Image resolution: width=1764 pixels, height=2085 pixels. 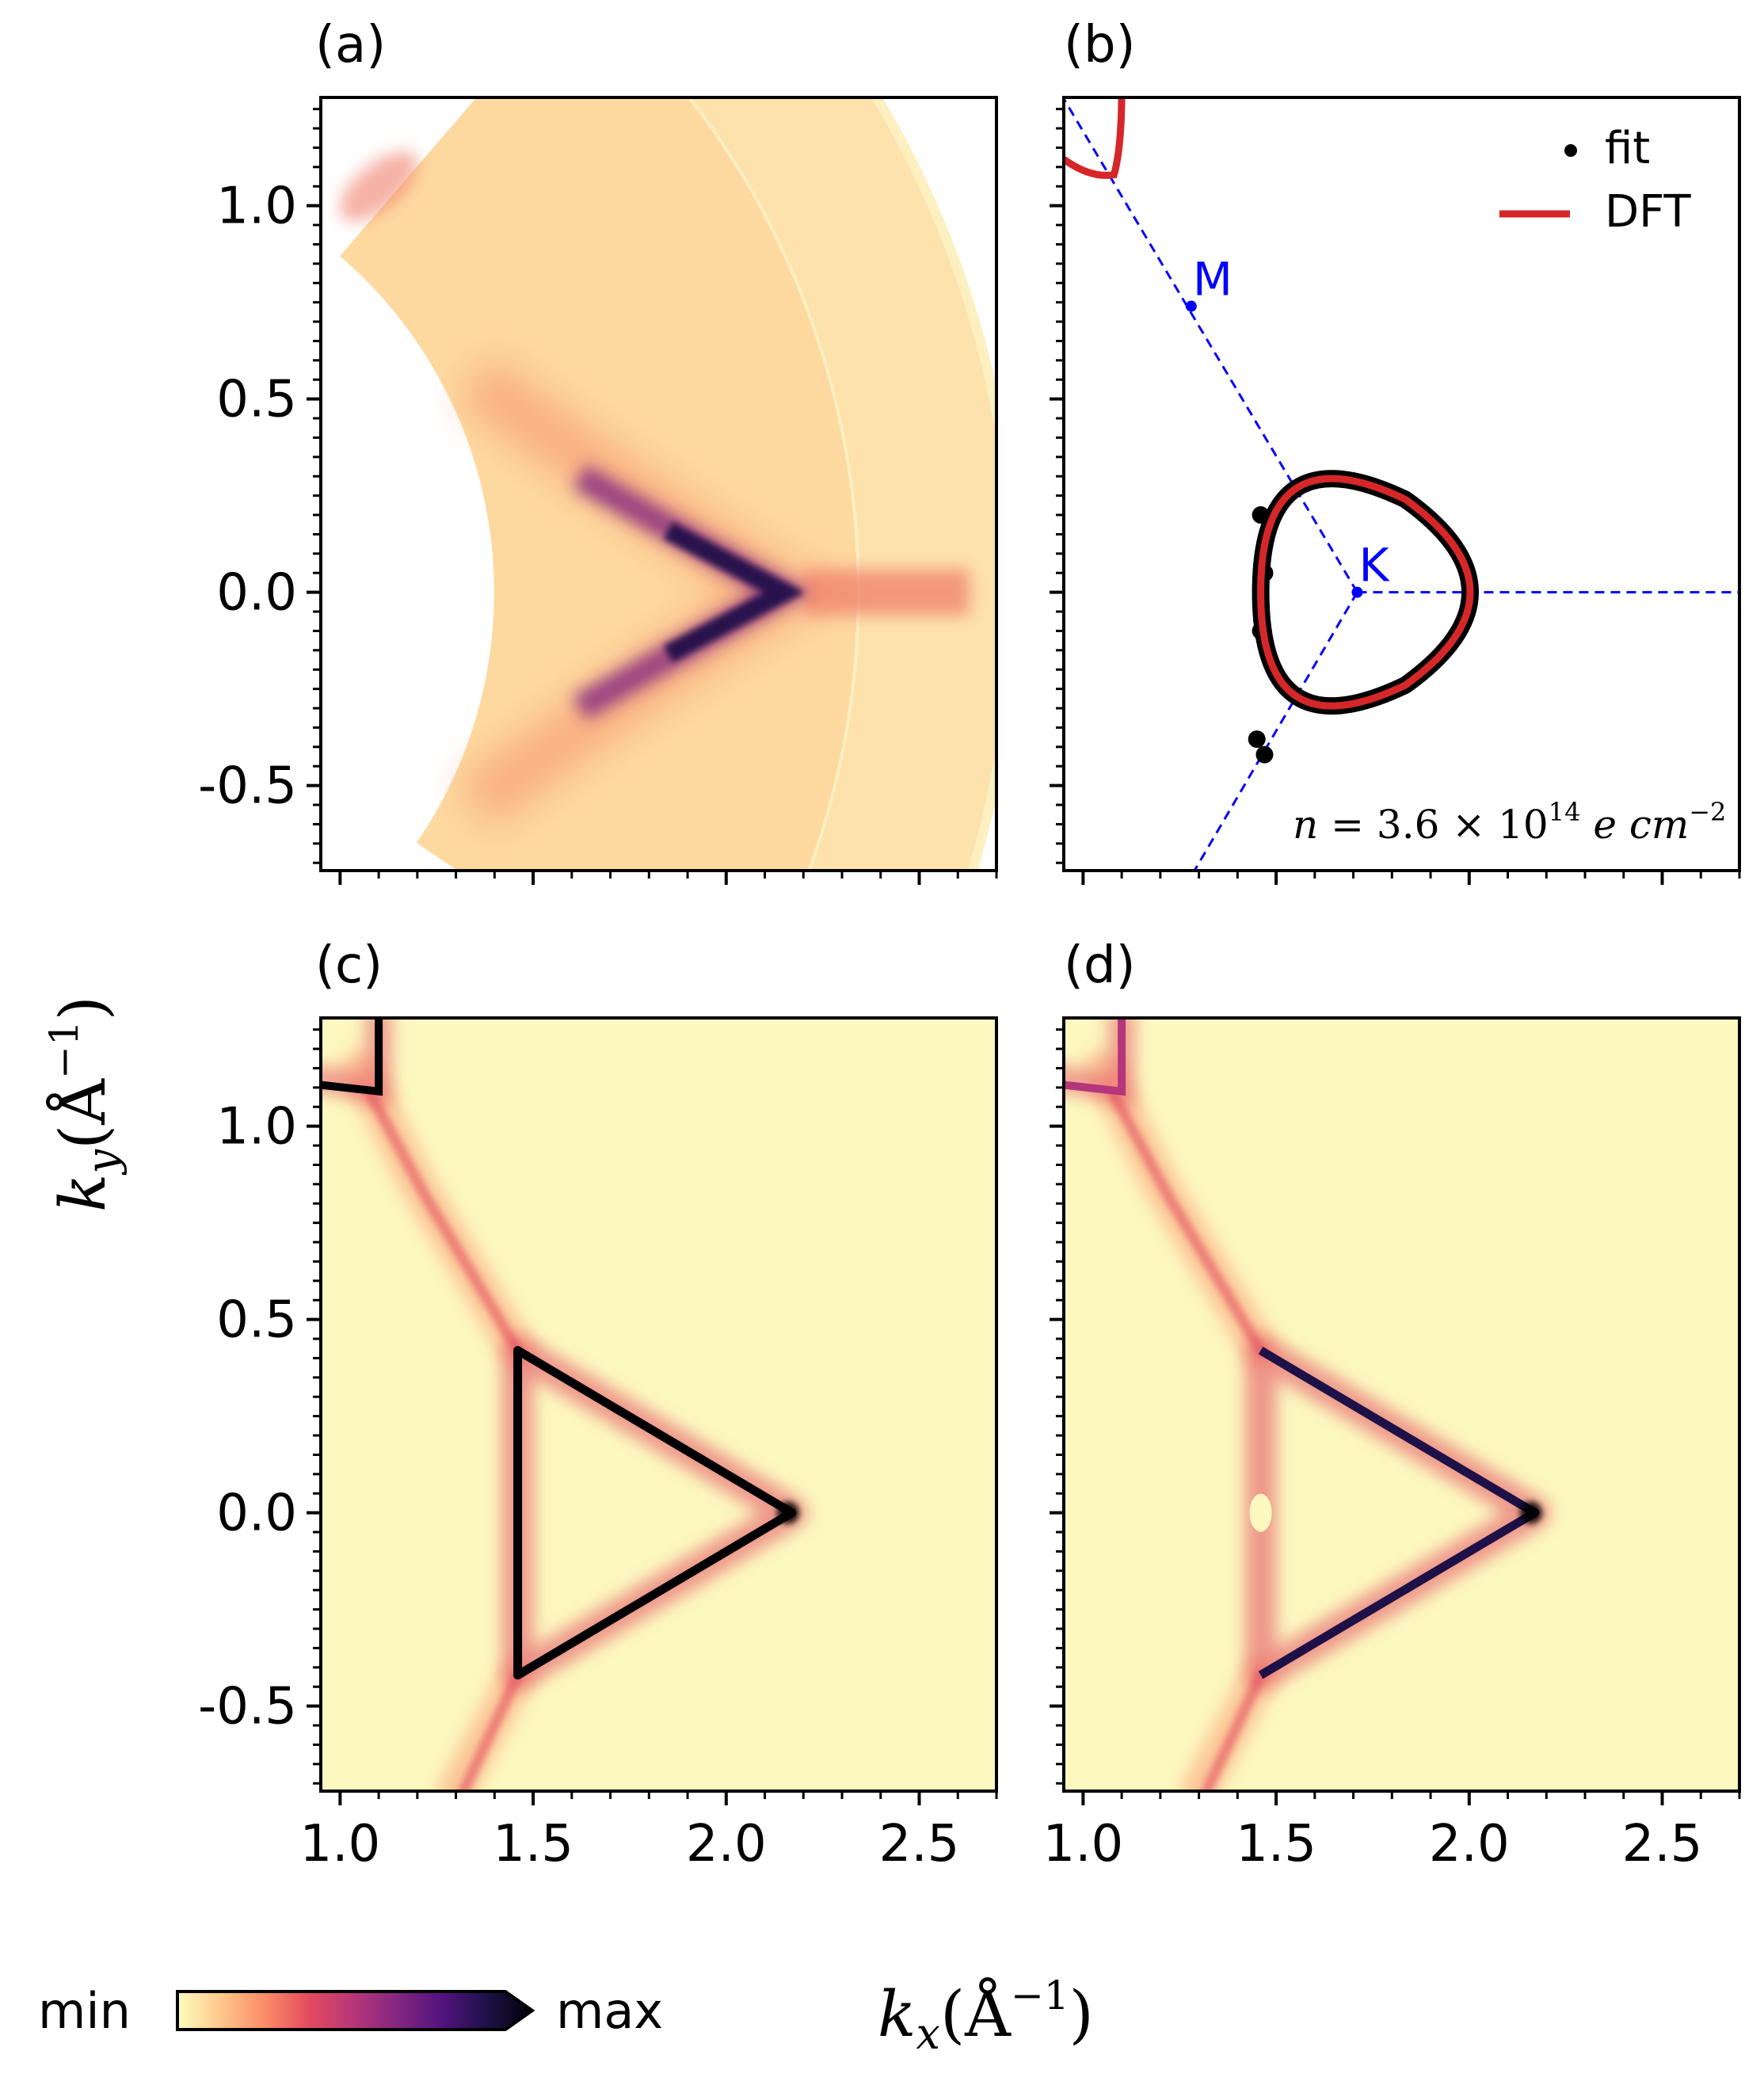 I want to click on arpes-bands, so click(x=655, y=489).